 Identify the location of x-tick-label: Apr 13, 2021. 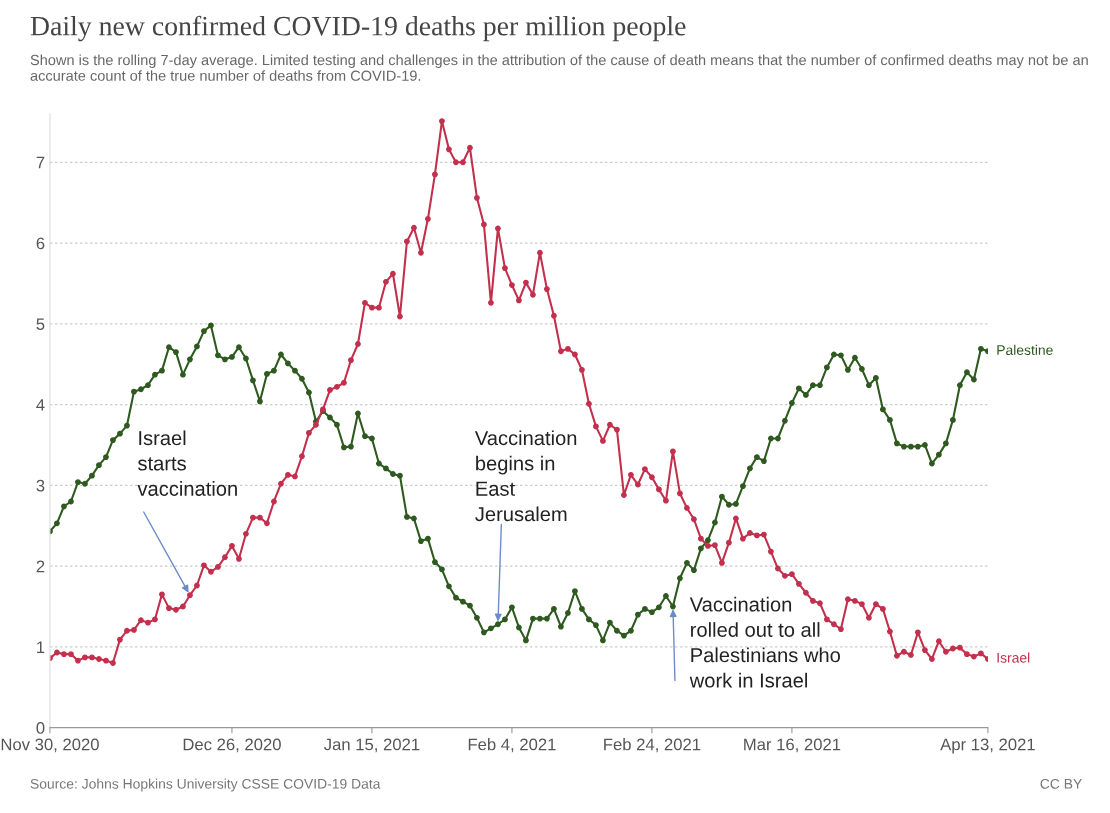
(987, 746).